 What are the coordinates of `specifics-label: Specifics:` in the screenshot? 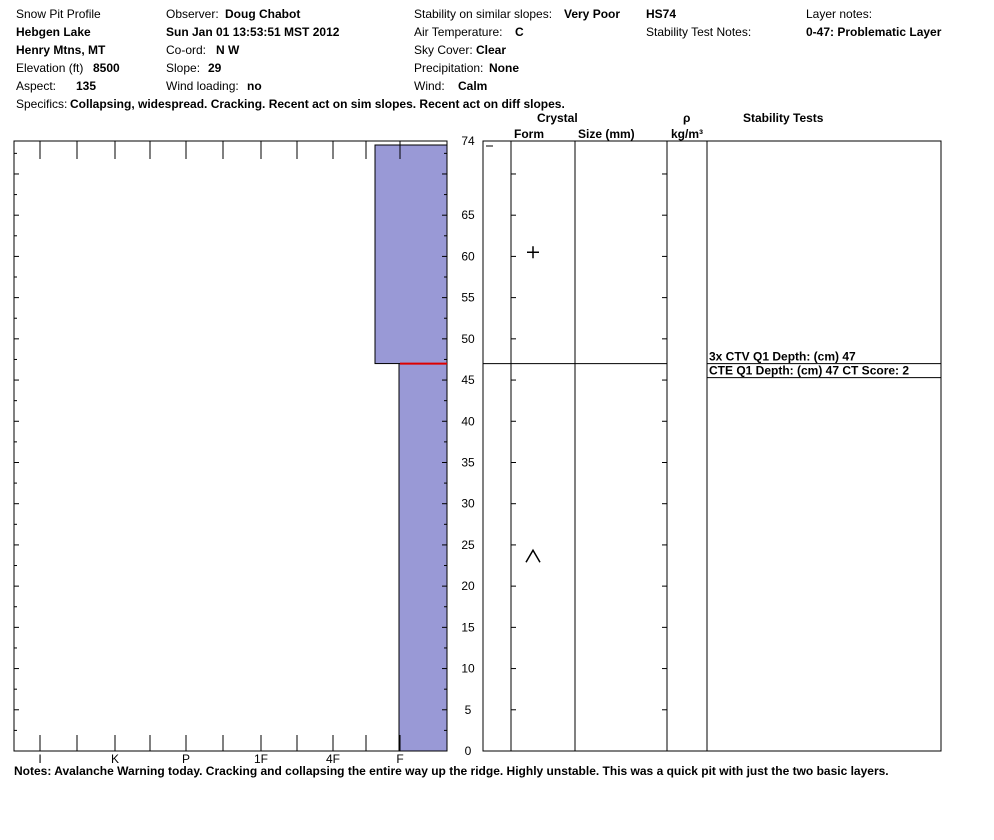 It's located at (42, 104).